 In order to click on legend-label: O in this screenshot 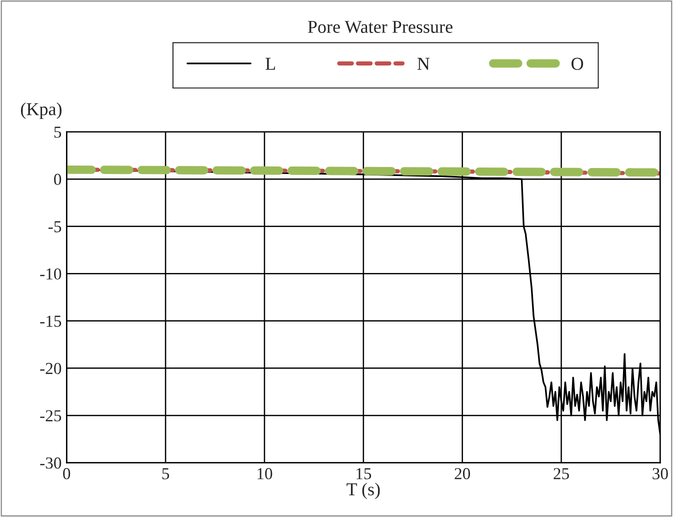, I will do `click(578, 64)`.